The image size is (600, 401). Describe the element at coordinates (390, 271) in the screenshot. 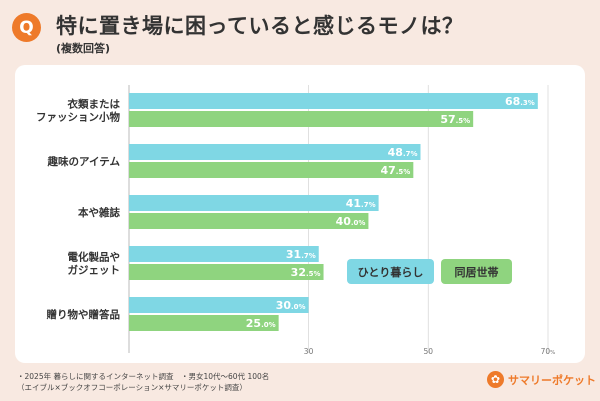

I see `legend-item-single: ひとり暮らし` at that location.